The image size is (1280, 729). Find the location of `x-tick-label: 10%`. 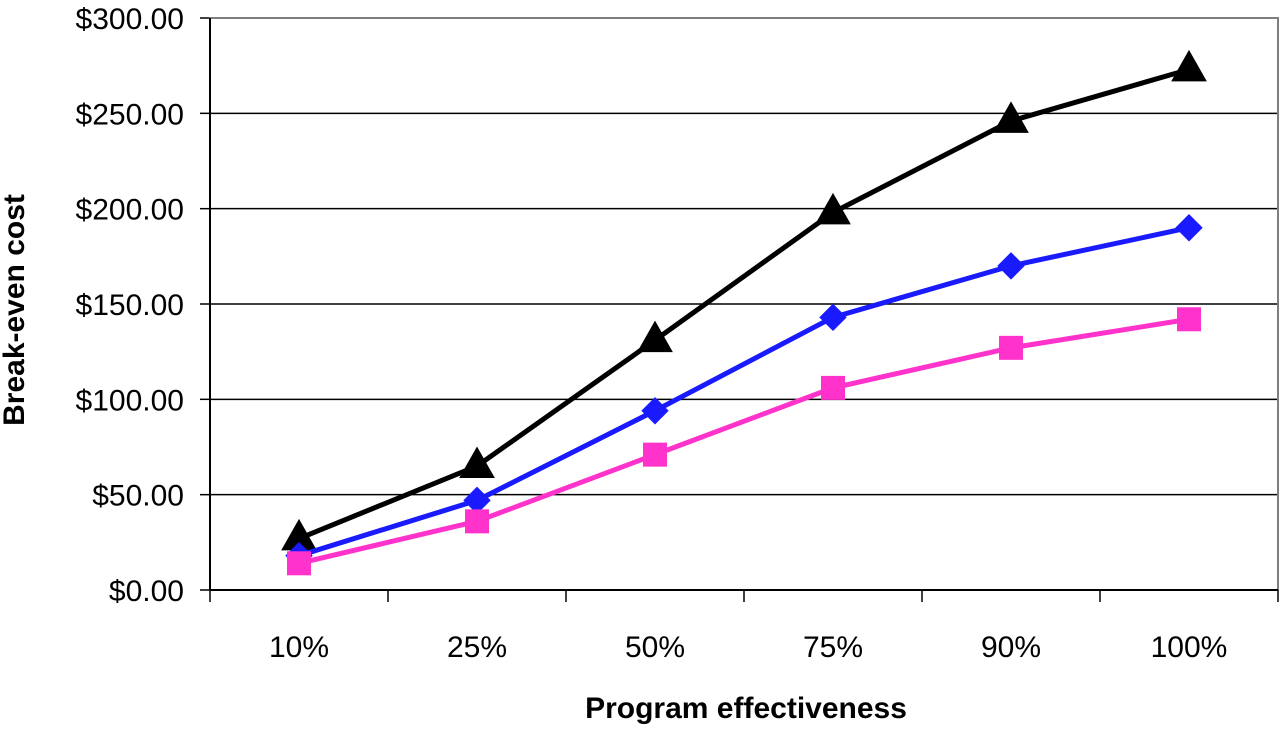

x-tick-label: 10% is located at coordinates (299, 647).